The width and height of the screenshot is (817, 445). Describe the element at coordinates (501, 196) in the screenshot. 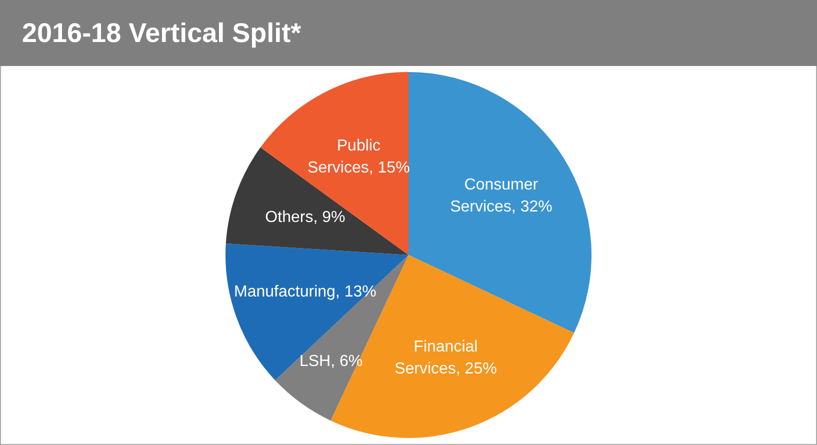

I see `slice-label: Consumer Services, 32%` at that location.